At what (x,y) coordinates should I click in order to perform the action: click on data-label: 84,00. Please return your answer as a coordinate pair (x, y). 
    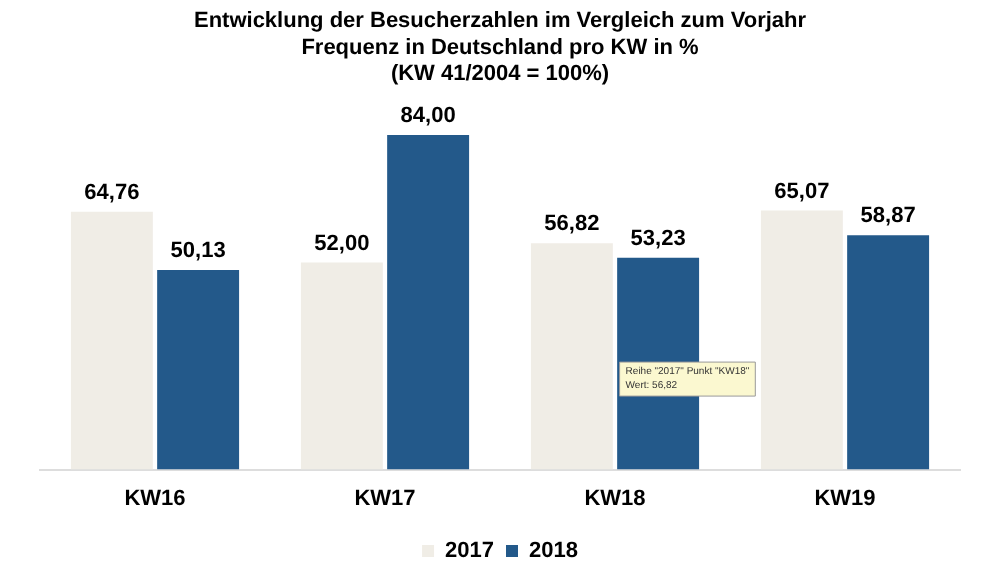
    Looking at the image, I should click on (428, 116).